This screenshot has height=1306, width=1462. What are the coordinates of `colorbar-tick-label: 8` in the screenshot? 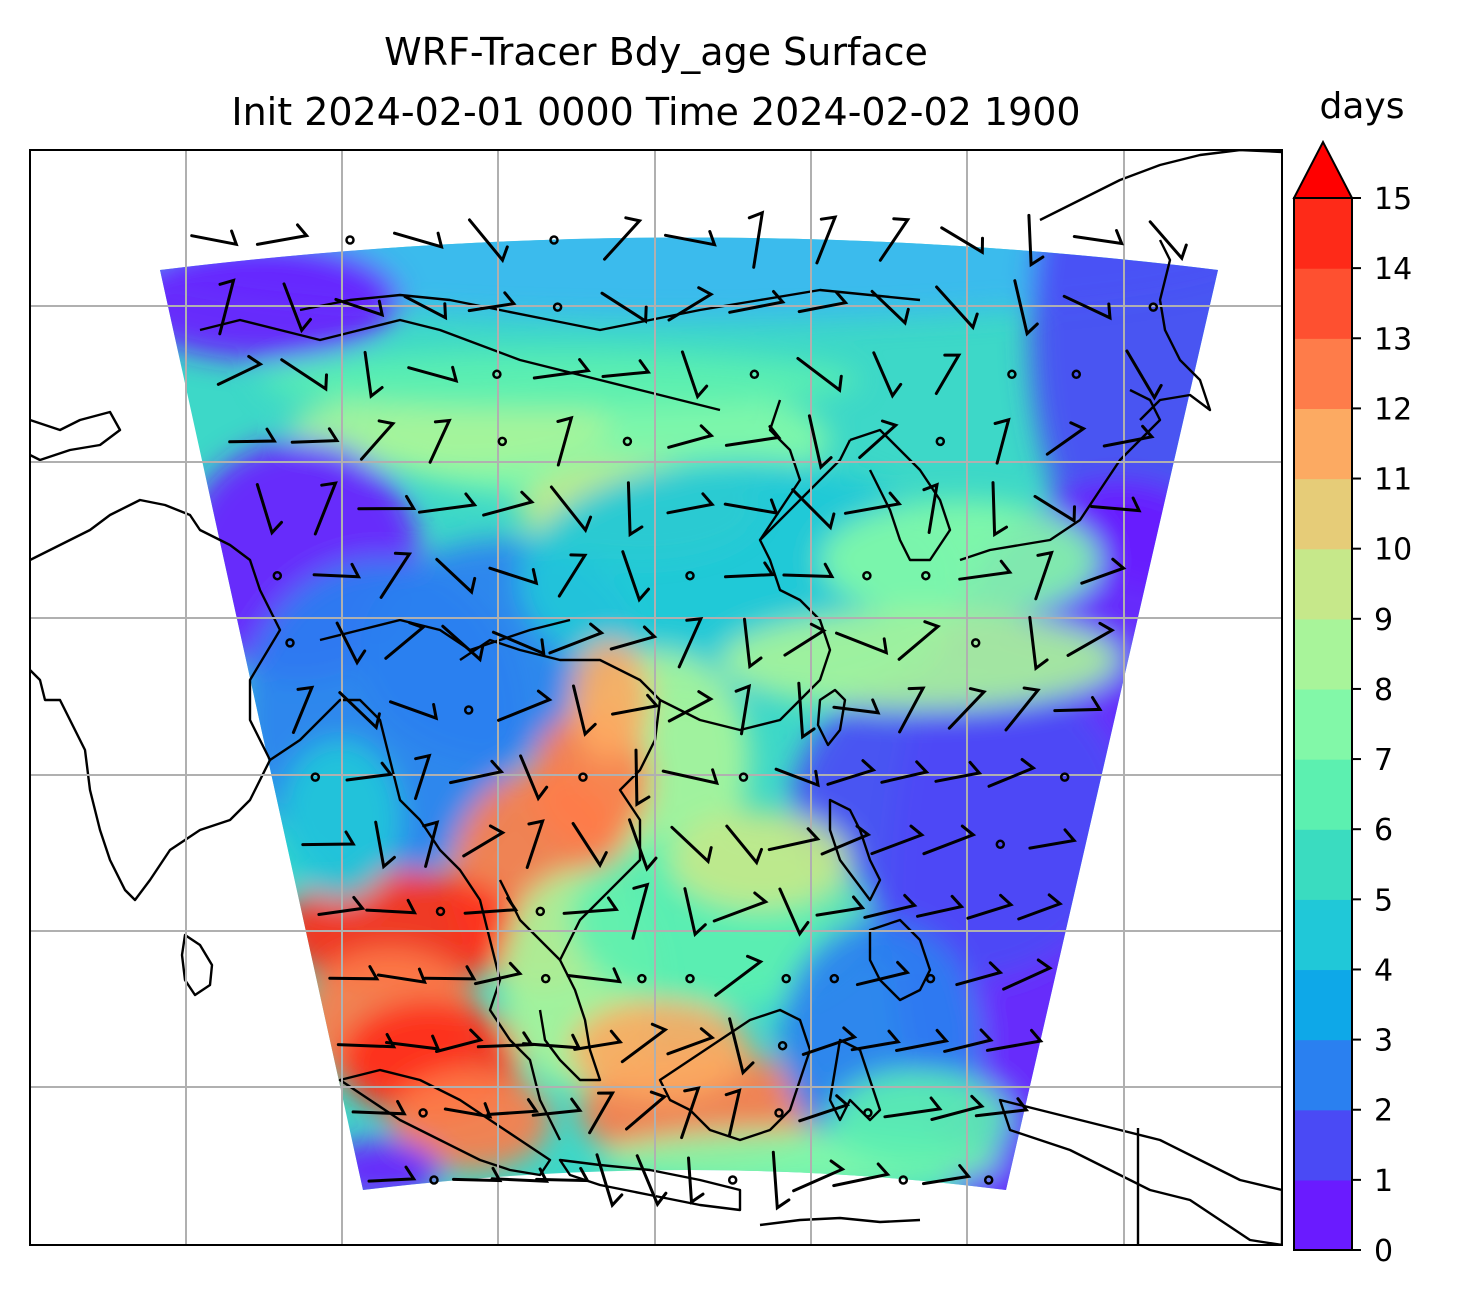 It's located at (1383, 690).